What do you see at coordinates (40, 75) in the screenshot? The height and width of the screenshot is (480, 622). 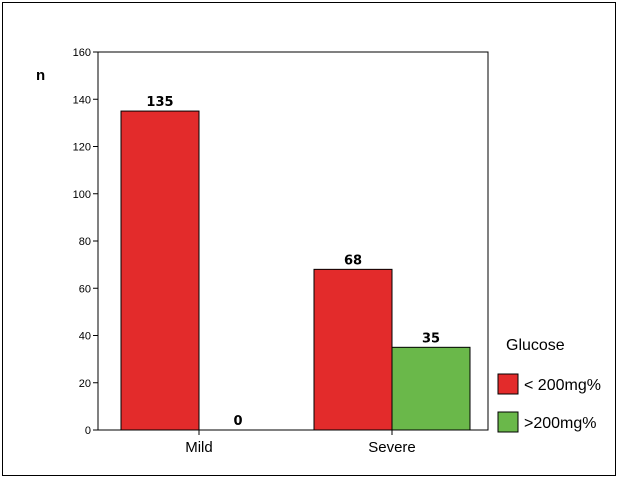 I see `y-axis-label: n` at bounding box center [40, 75].